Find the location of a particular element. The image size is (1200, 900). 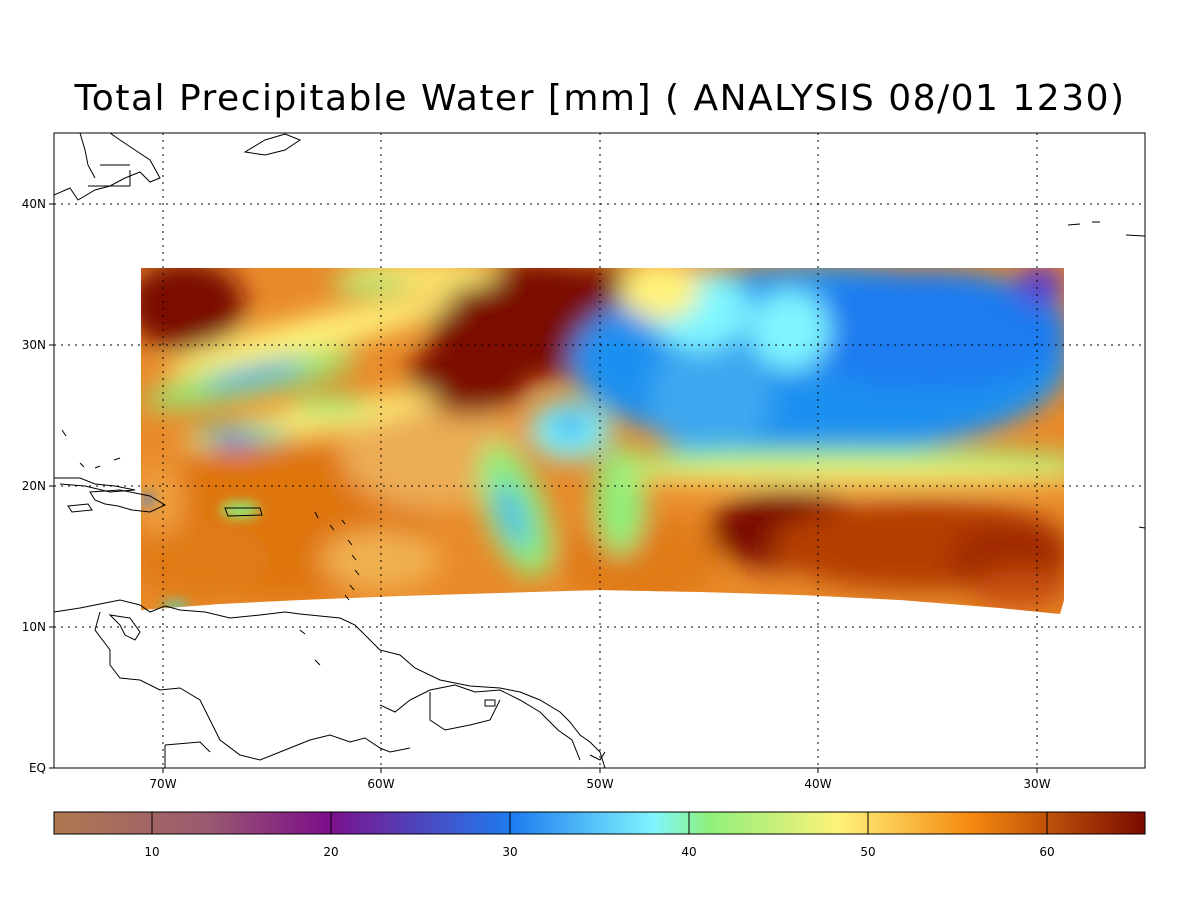

colorbar-label-50: 50 is located at coordinates (867, 852).